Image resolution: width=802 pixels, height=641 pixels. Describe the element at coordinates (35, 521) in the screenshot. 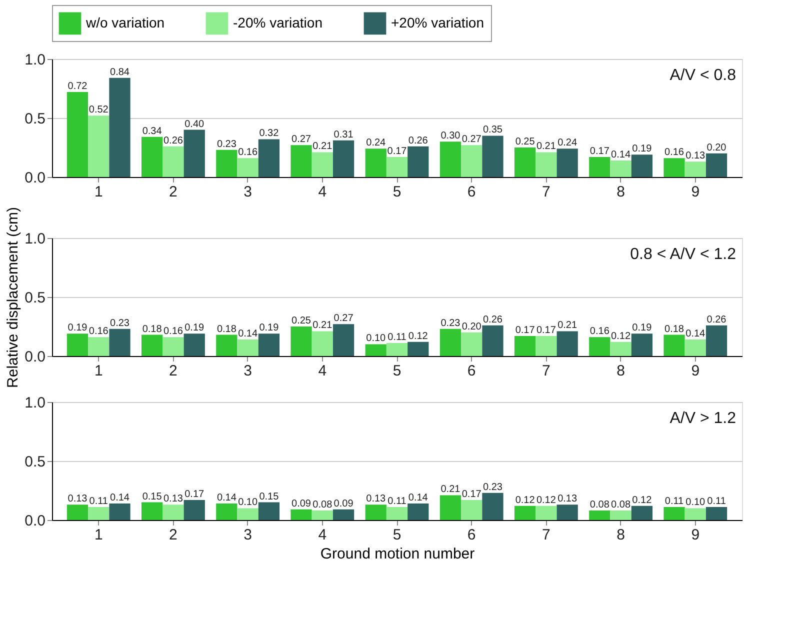

I see `y-tick-label: 0.0` at that location.